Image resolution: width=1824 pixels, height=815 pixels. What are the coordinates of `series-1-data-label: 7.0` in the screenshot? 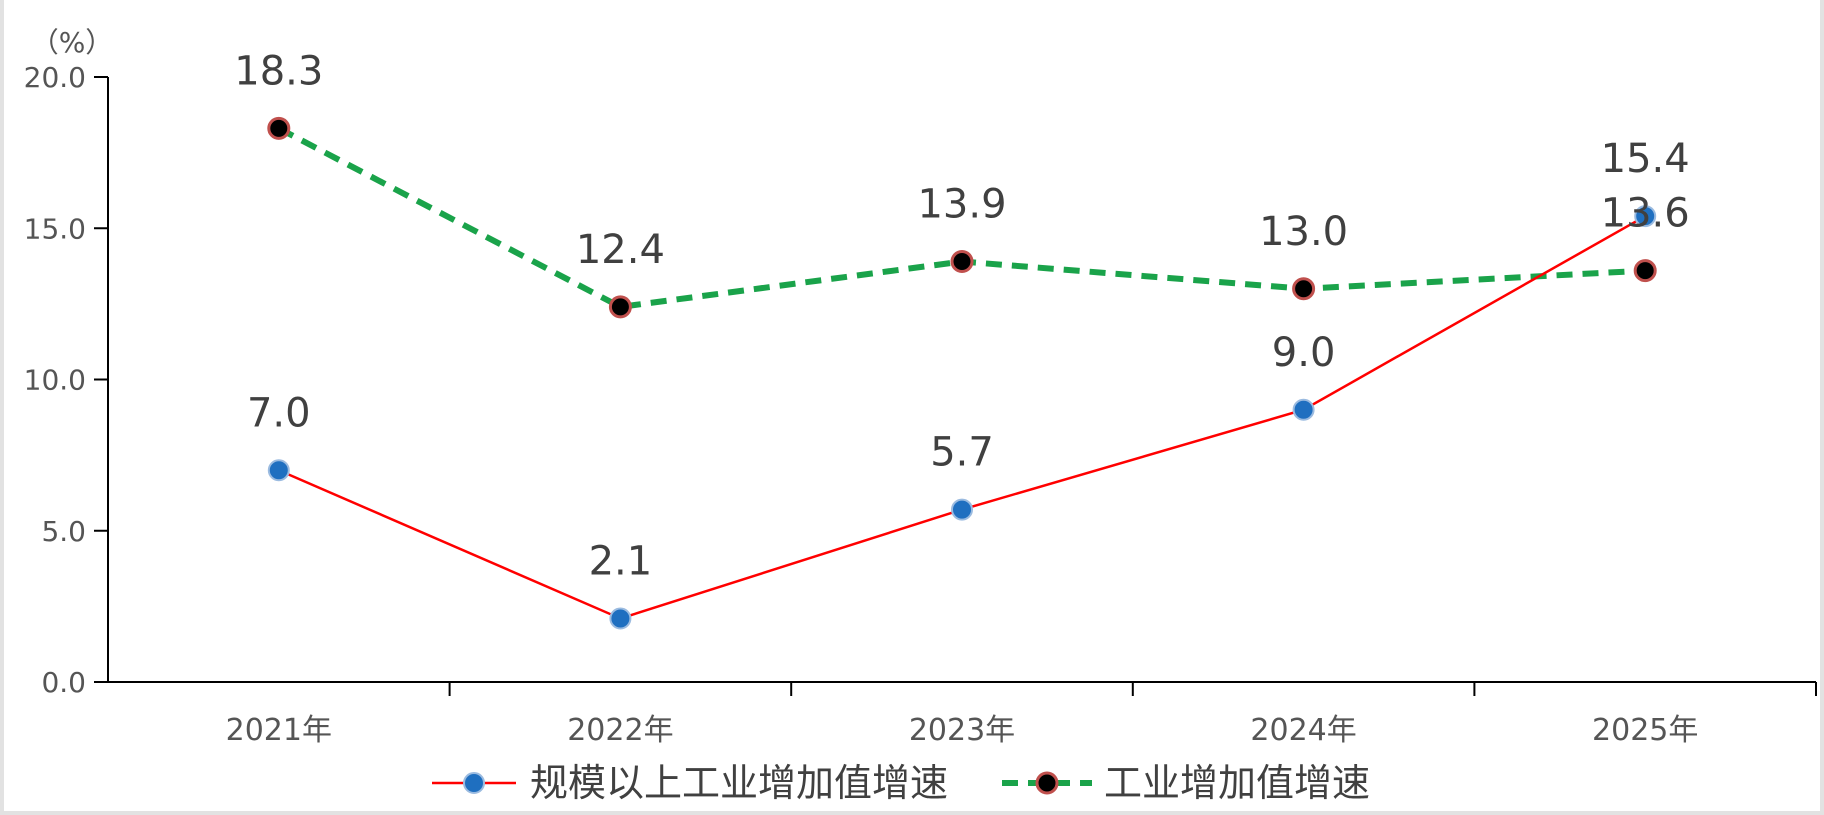 It's located at (279, 413).